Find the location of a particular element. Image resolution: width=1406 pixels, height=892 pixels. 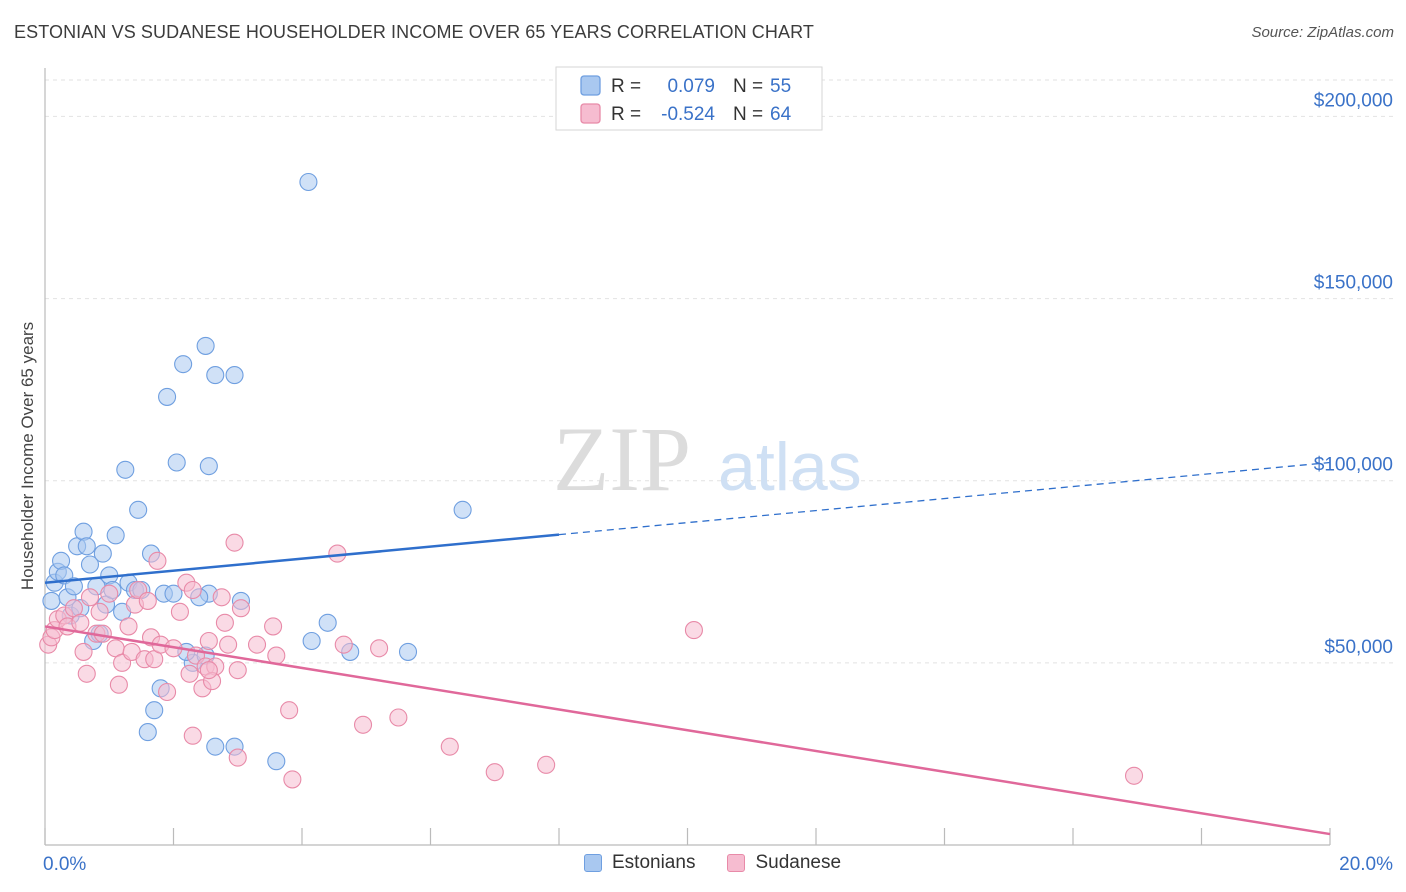

y-axis-title: Householder Income Over 65 years is located at coordinates (27, 456).